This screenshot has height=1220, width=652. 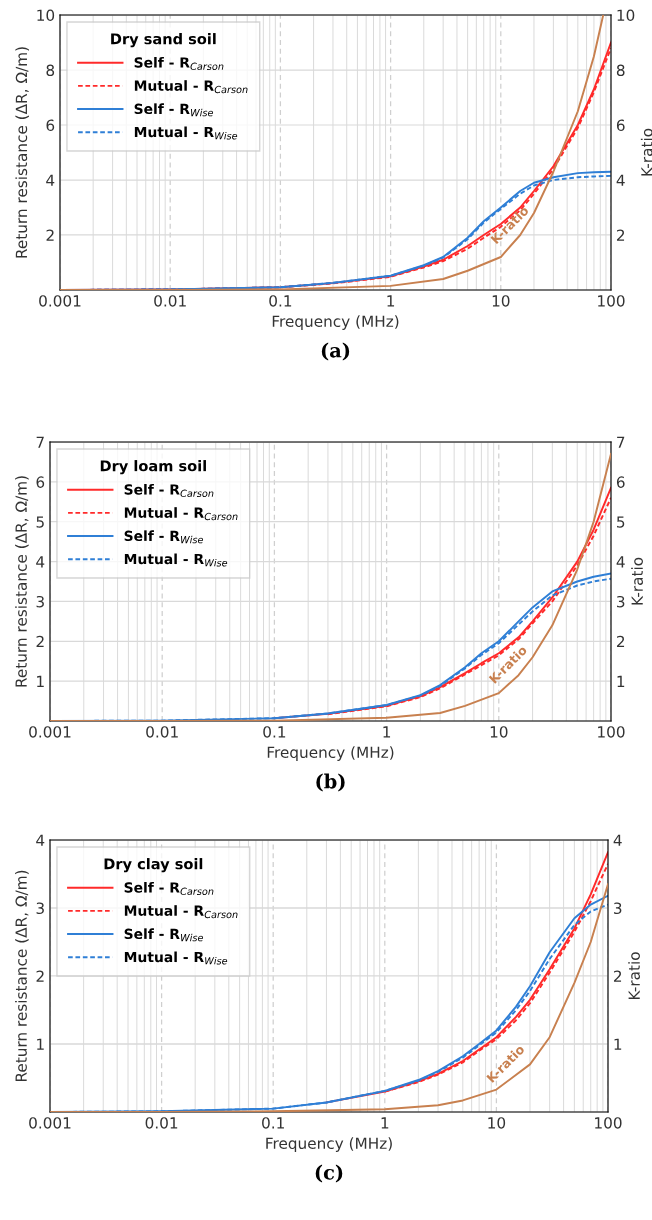 What do you see at coordinates (621, 442) in the screenshot?
I see `y2-tick-label: 7` at bounding box center [621, 442].